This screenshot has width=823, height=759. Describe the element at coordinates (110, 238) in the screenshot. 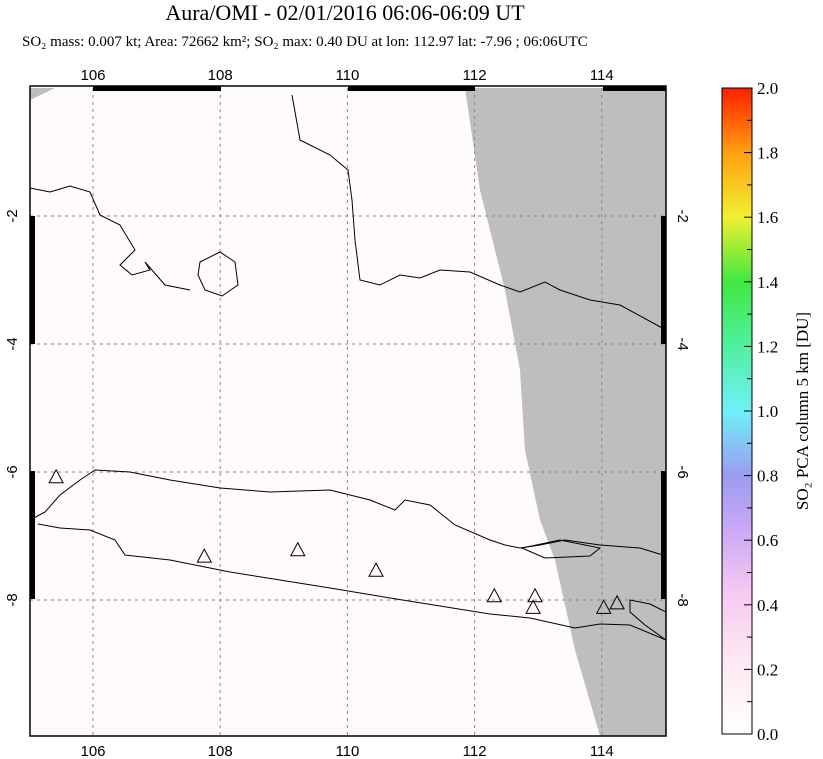

I see `coastline-sumatra` at that location.